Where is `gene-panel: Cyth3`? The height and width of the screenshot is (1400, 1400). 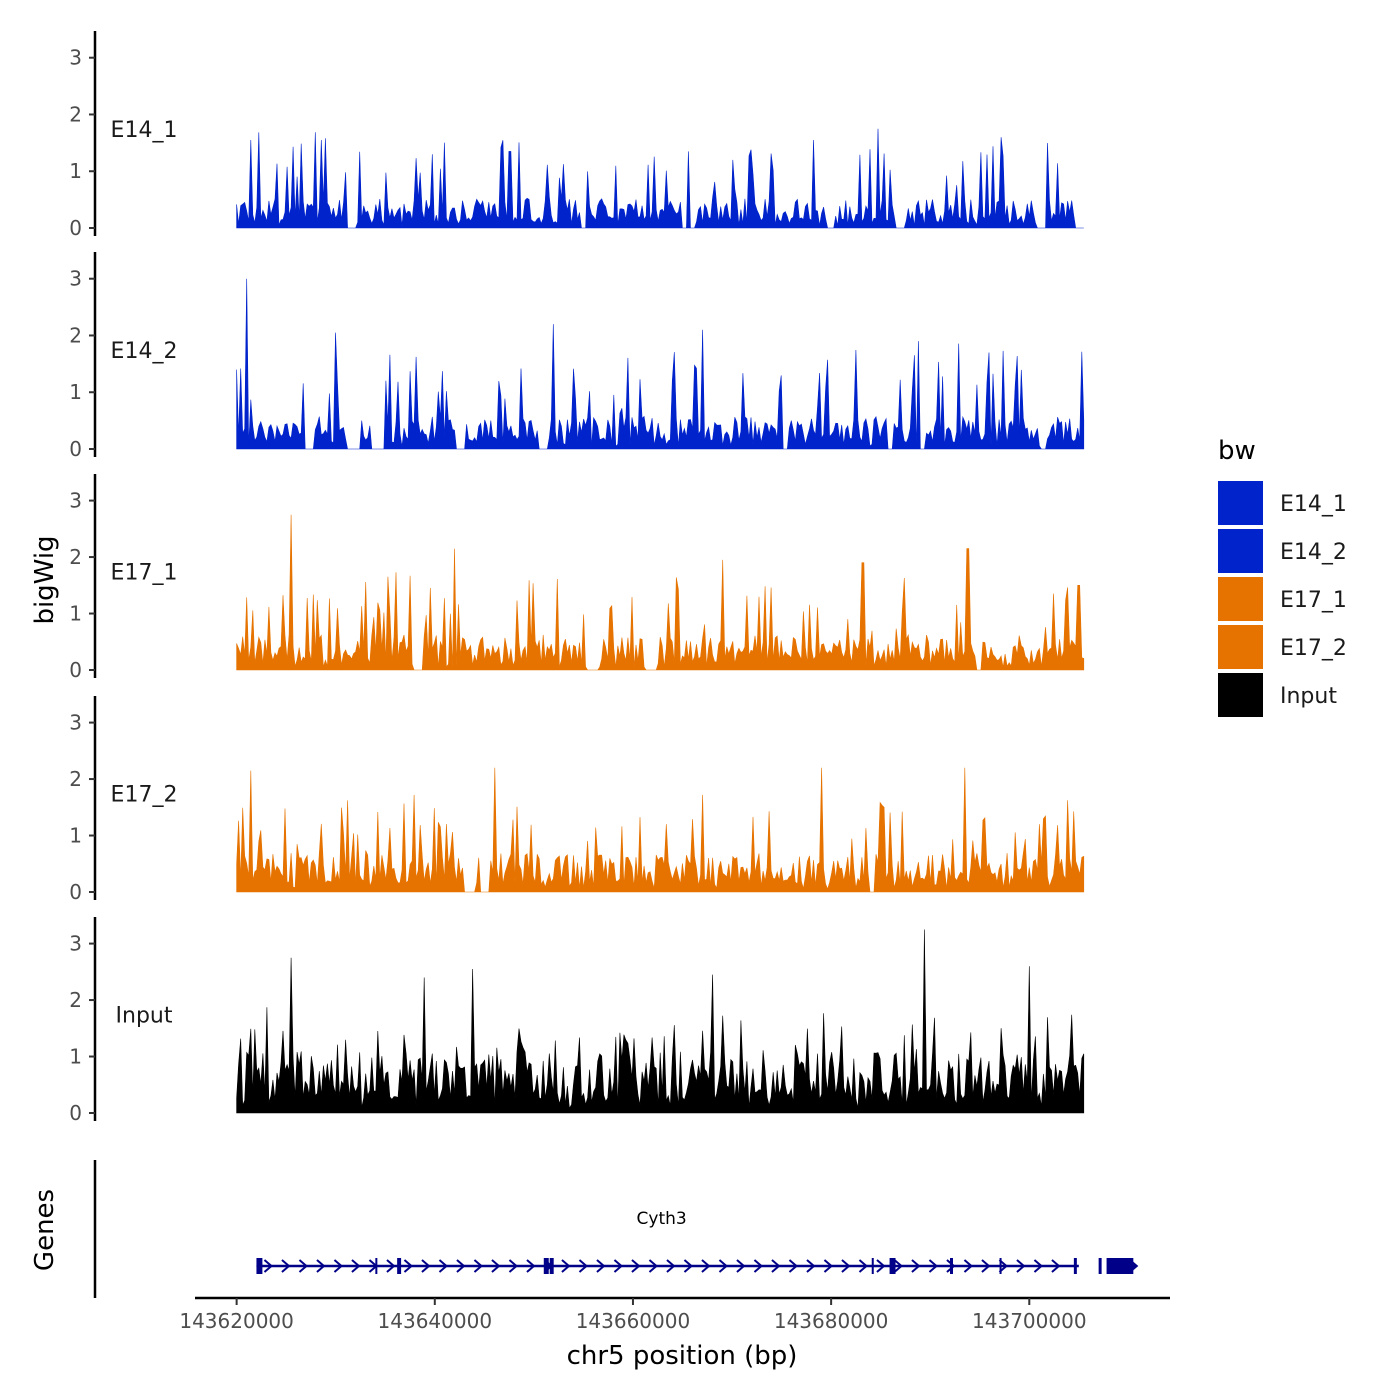
gene-panel: Cyth3 is located at coordinates (616, 1229).